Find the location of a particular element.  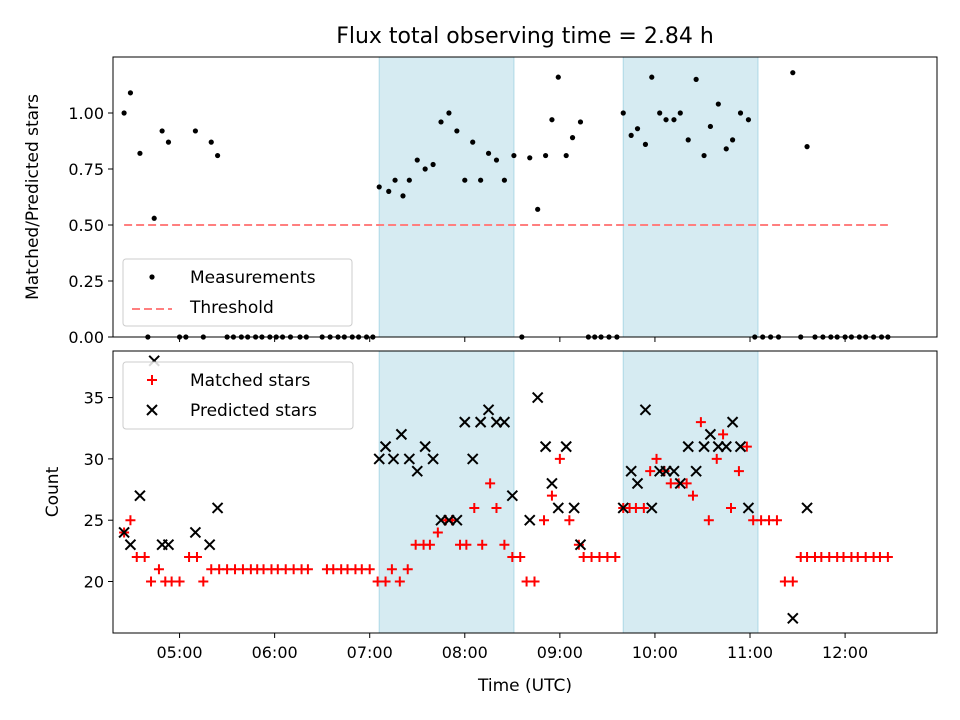

legend-label: Predicted stars is located at coordinates (253, 411).